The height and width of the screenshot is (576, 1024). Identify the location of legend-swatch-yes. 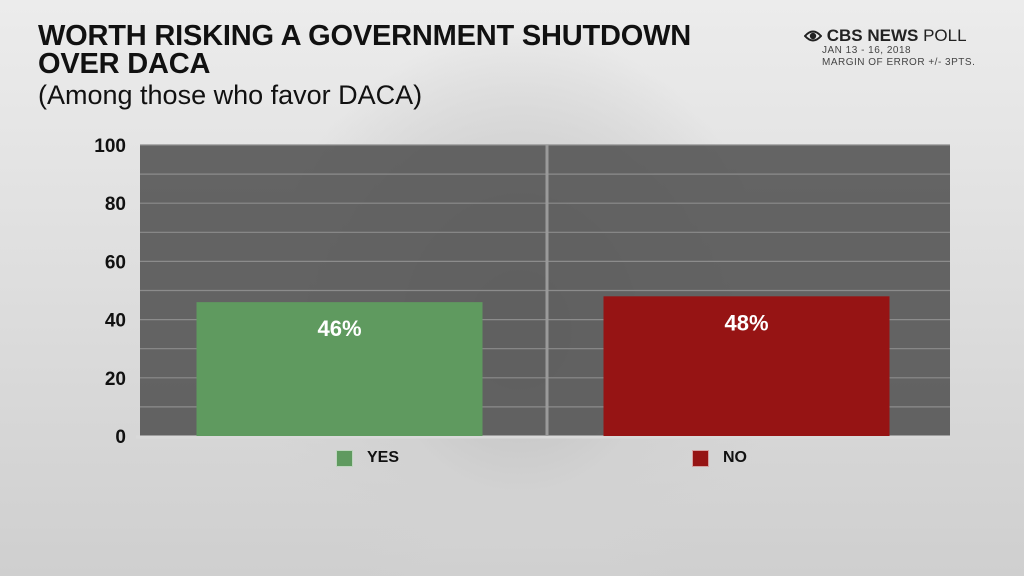
(344, 458).